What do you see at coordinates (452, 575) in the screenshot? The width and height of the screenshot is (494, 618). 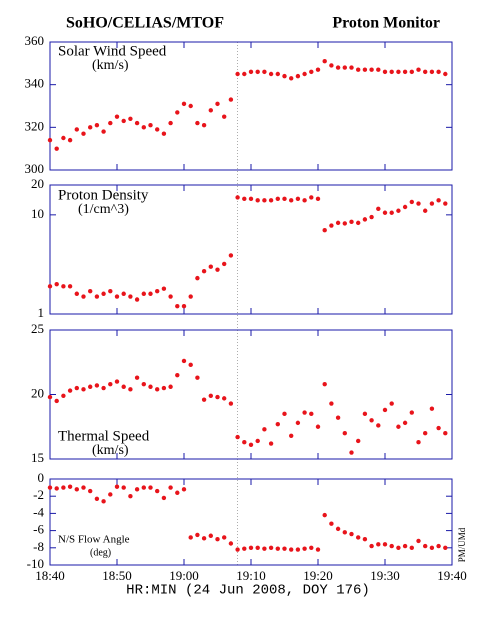 I see `x-tick-label: 19:40` at bounding box center [452, 575].